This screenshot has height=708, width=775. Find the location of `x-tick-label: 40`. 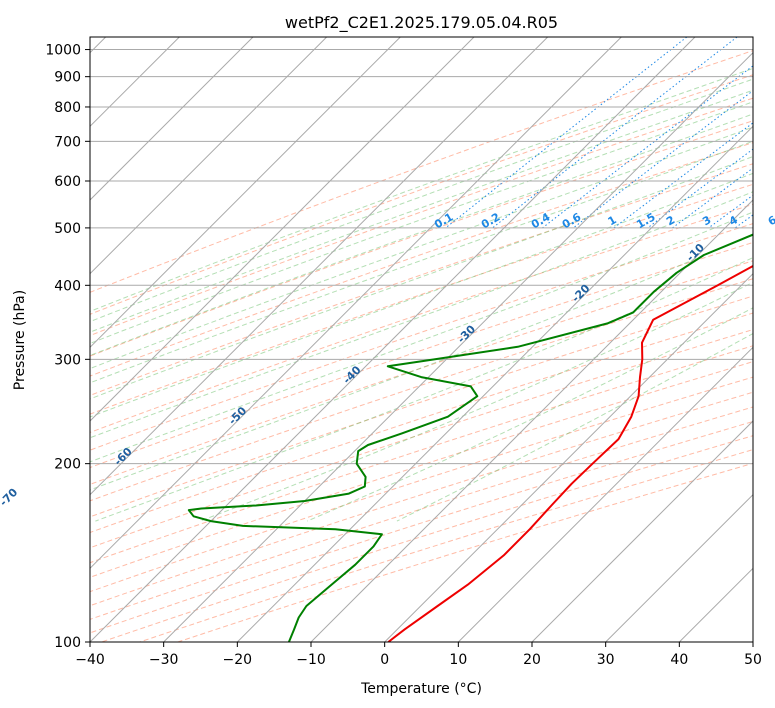

x-tick-label: 40 is located at coordinates (679, 660).